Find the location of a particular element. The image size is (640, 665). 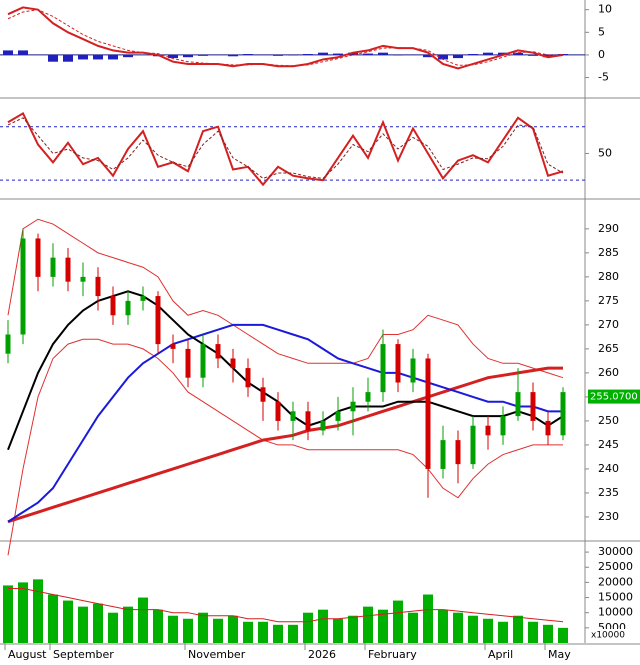

x-tick-label: August is located at coordinates (27, 654).